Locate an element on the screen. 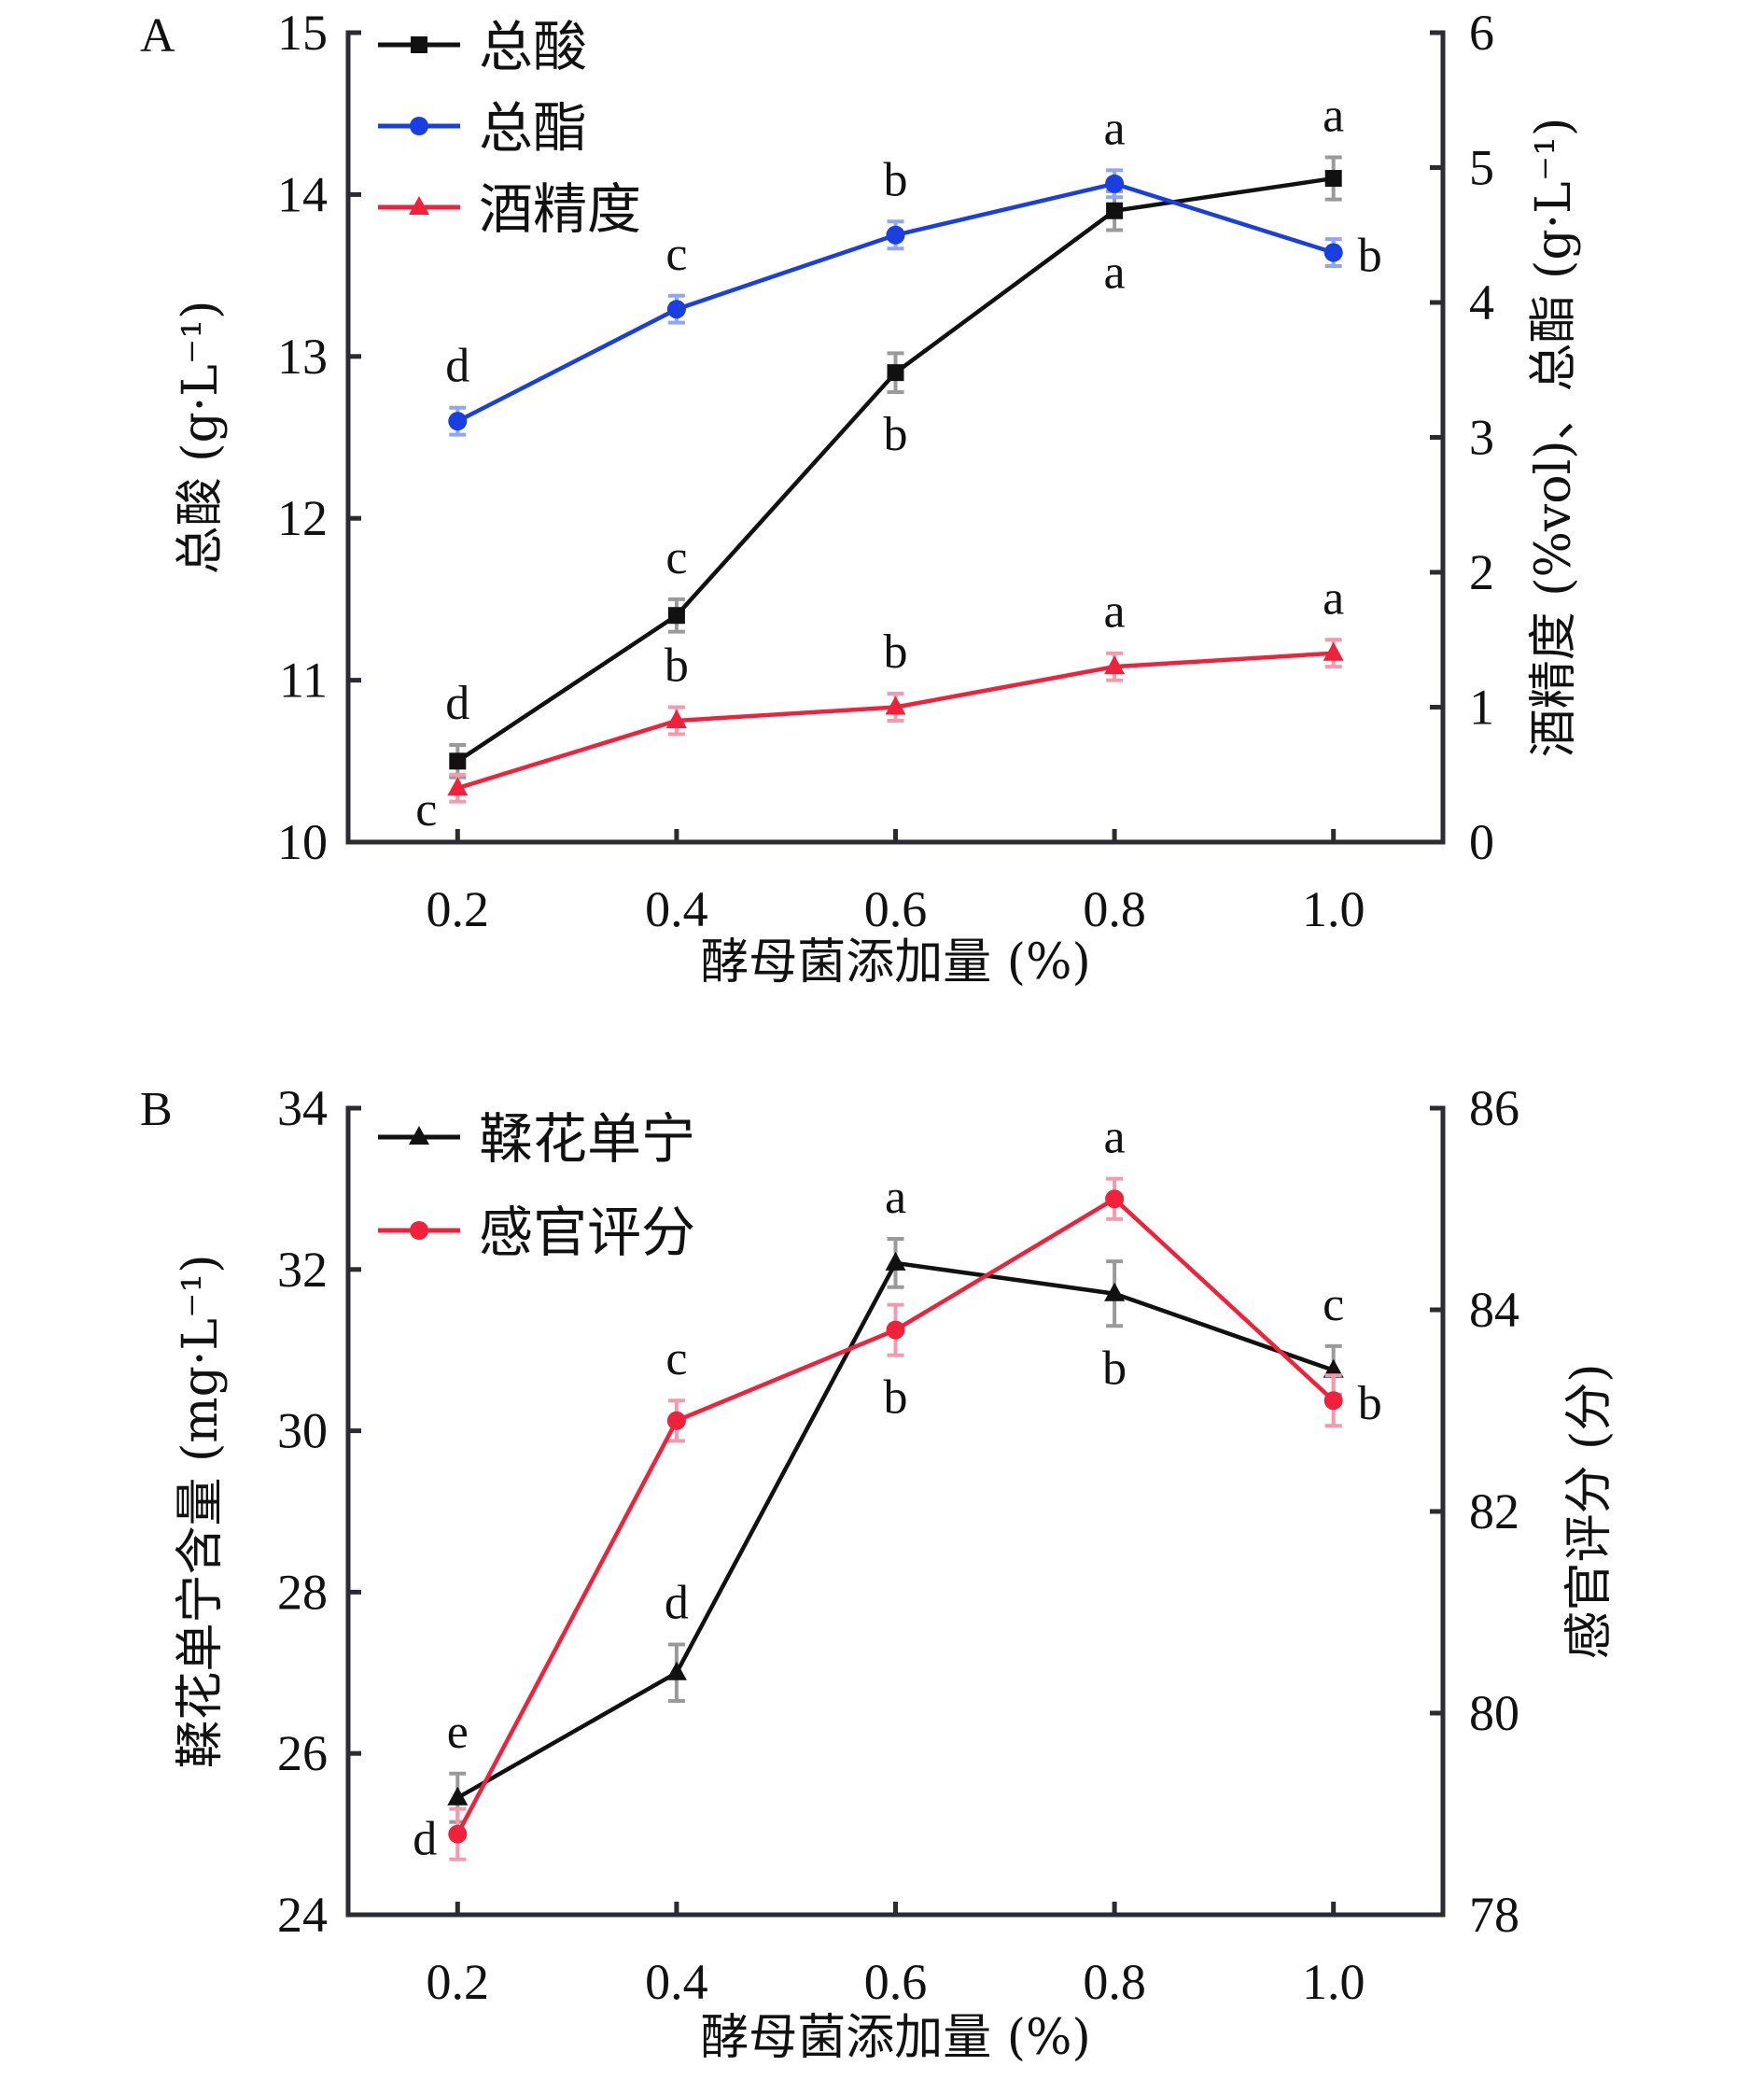  y-right-axis-title: 感官评分 (分) is located at coordinates (1589, 1511).